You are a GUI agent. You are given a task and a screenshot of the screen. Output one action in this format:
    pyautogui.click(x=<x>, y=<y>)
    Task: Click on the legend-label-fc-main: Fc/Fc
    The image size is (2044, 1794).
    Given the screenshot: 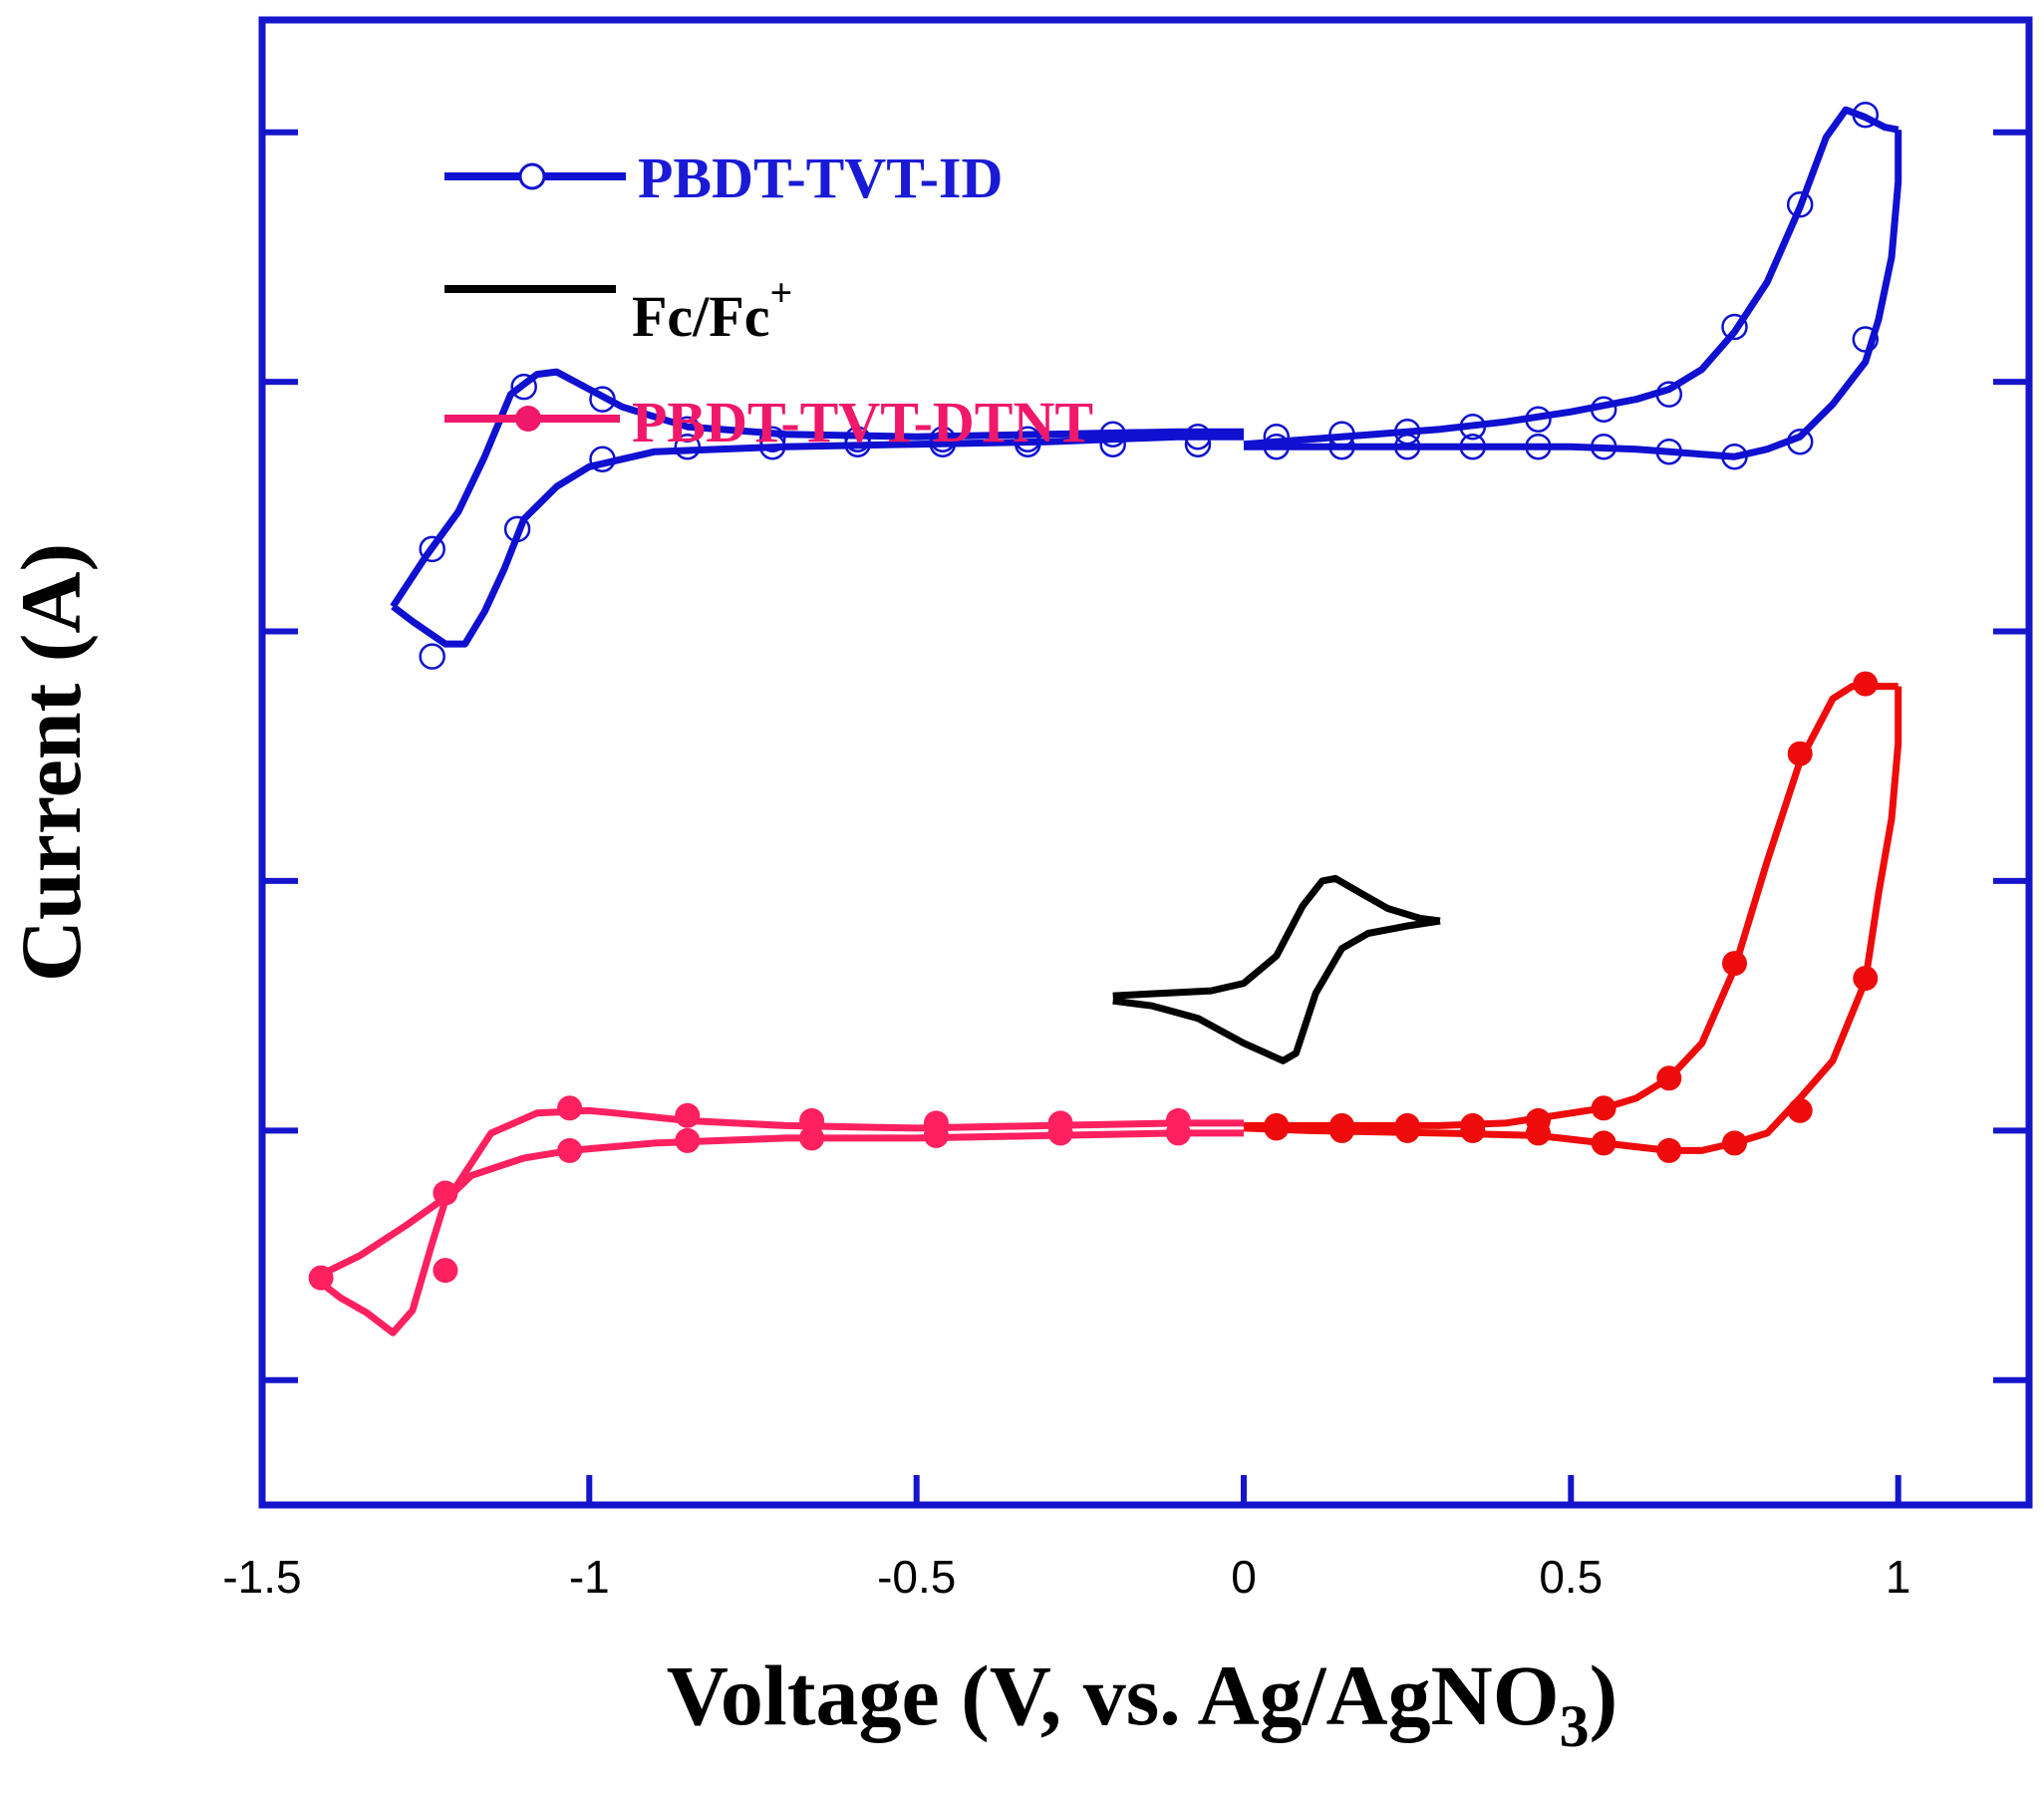 What is the action you would take?
    pyautogui.click(x=700, y=317)
    